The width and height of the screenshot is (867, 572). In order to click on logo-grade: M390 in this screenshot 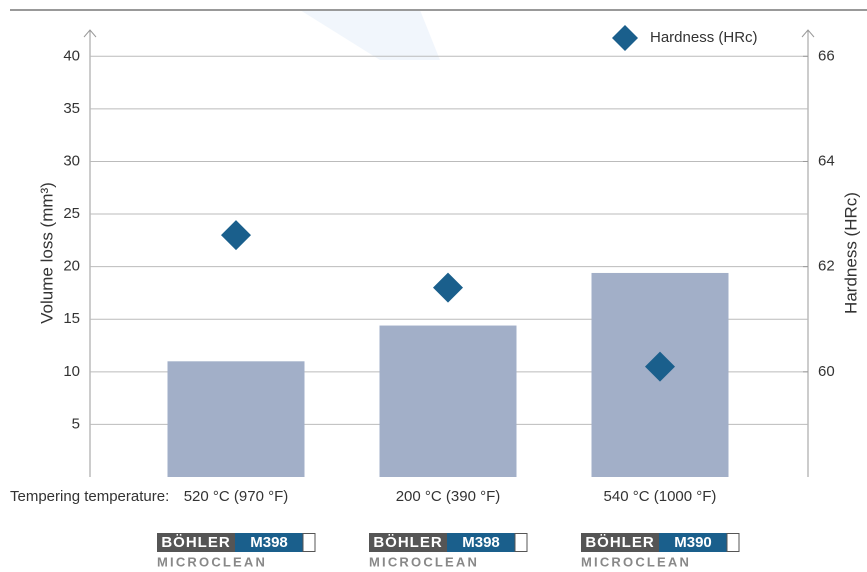, I will do `click(693, 542)`.